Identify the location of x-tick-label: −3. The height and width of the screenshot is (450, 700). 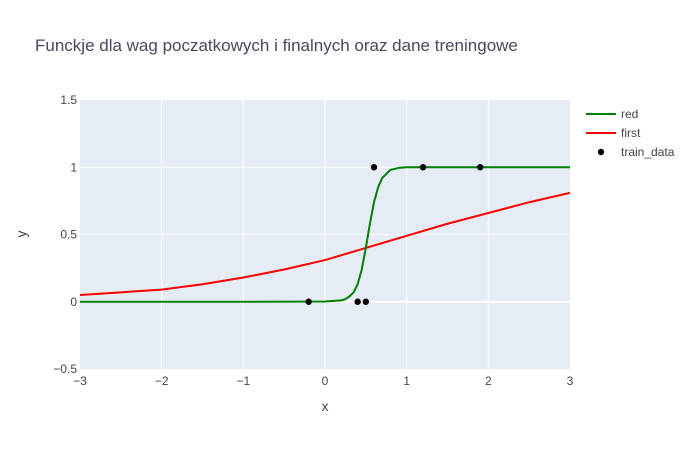
(80, 381).